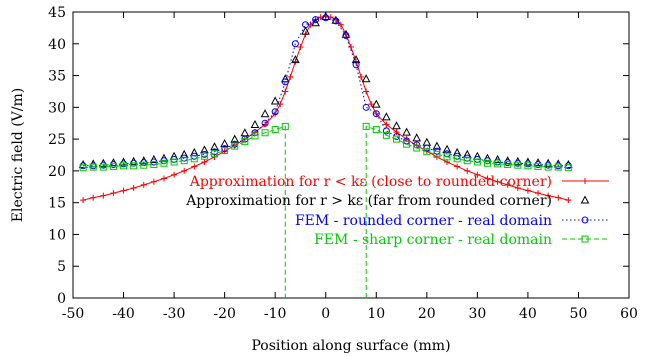 This screenshot has width=647, height=356. Describe the element at coordinates (224, 314) in the screenshot. I see `x-tick-label: -20` at that location.